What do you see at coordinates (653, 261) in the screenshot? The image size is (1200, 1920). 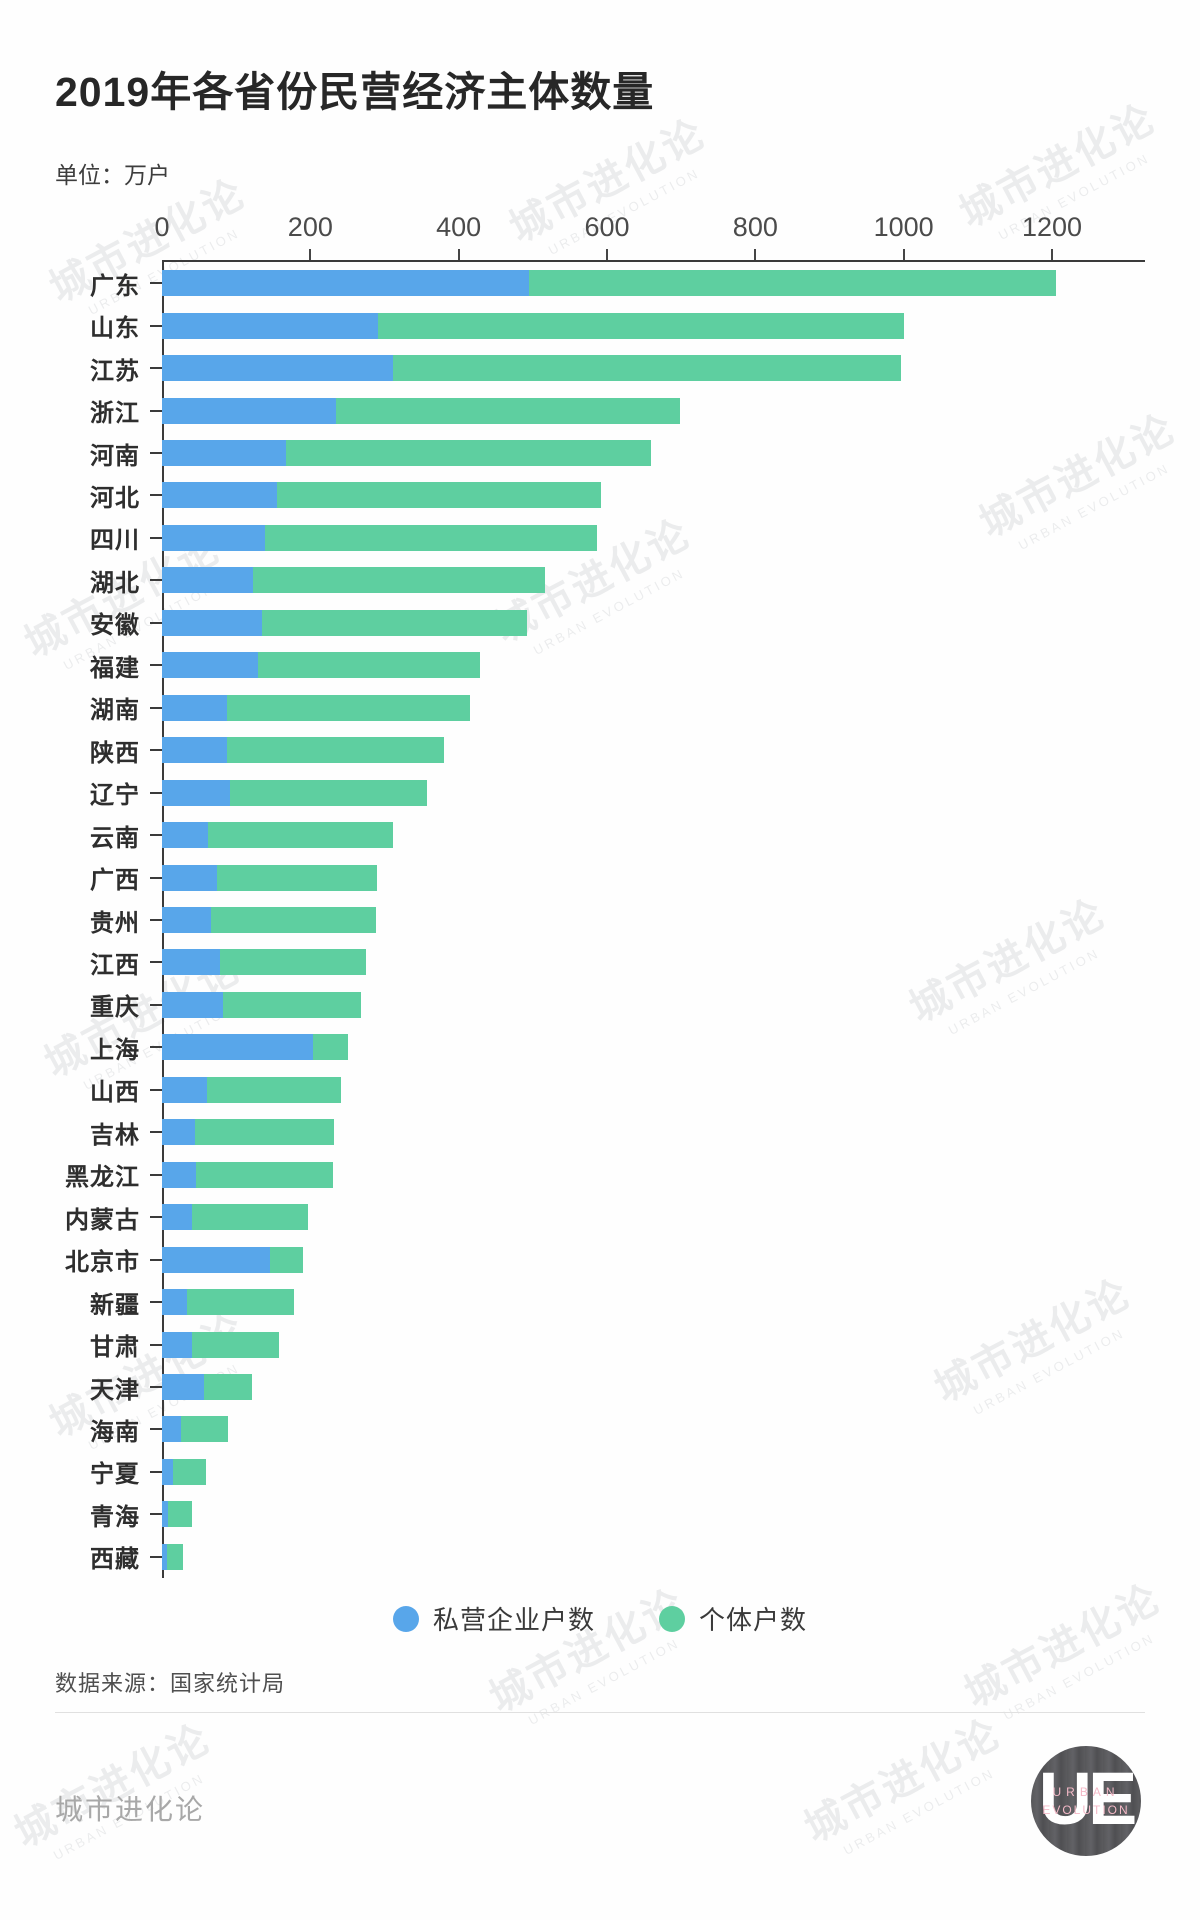 I see `x-axis-line` at bounding box center [653, 261].